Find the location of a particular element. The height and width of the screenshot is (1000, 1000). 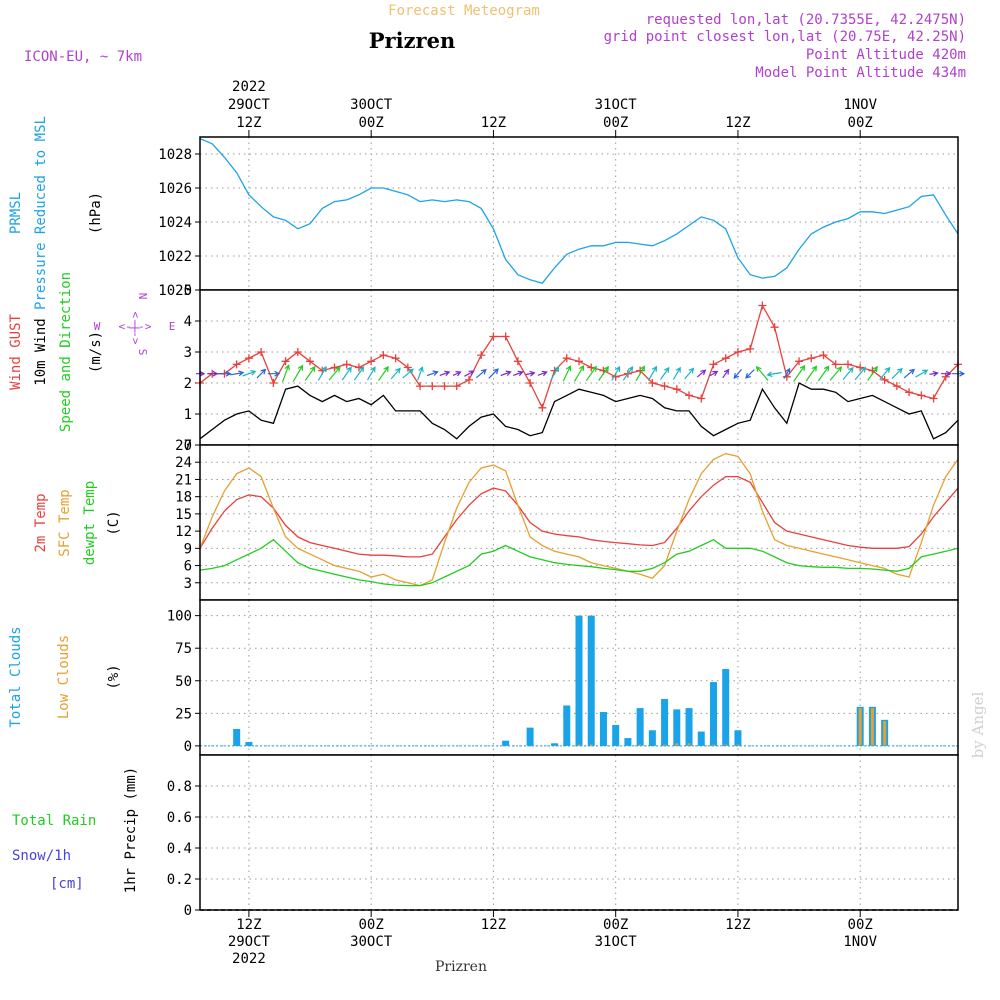

precip-plot-area is located at coordinates (579, 832).